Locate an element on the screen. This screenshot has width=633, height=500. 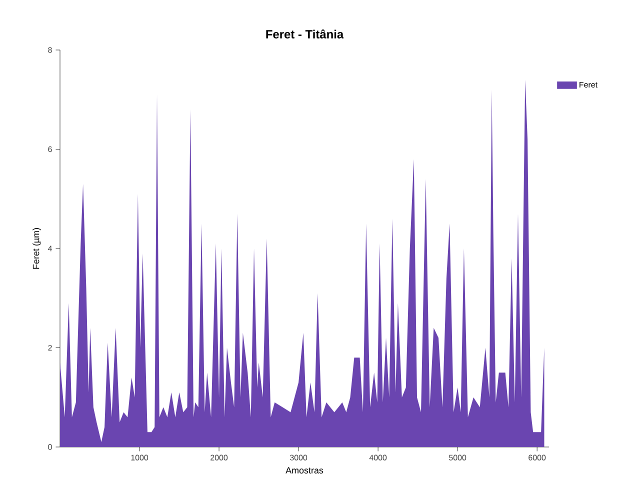
y-axis-title: Feret (µm) is located at coordinates (36, 248).